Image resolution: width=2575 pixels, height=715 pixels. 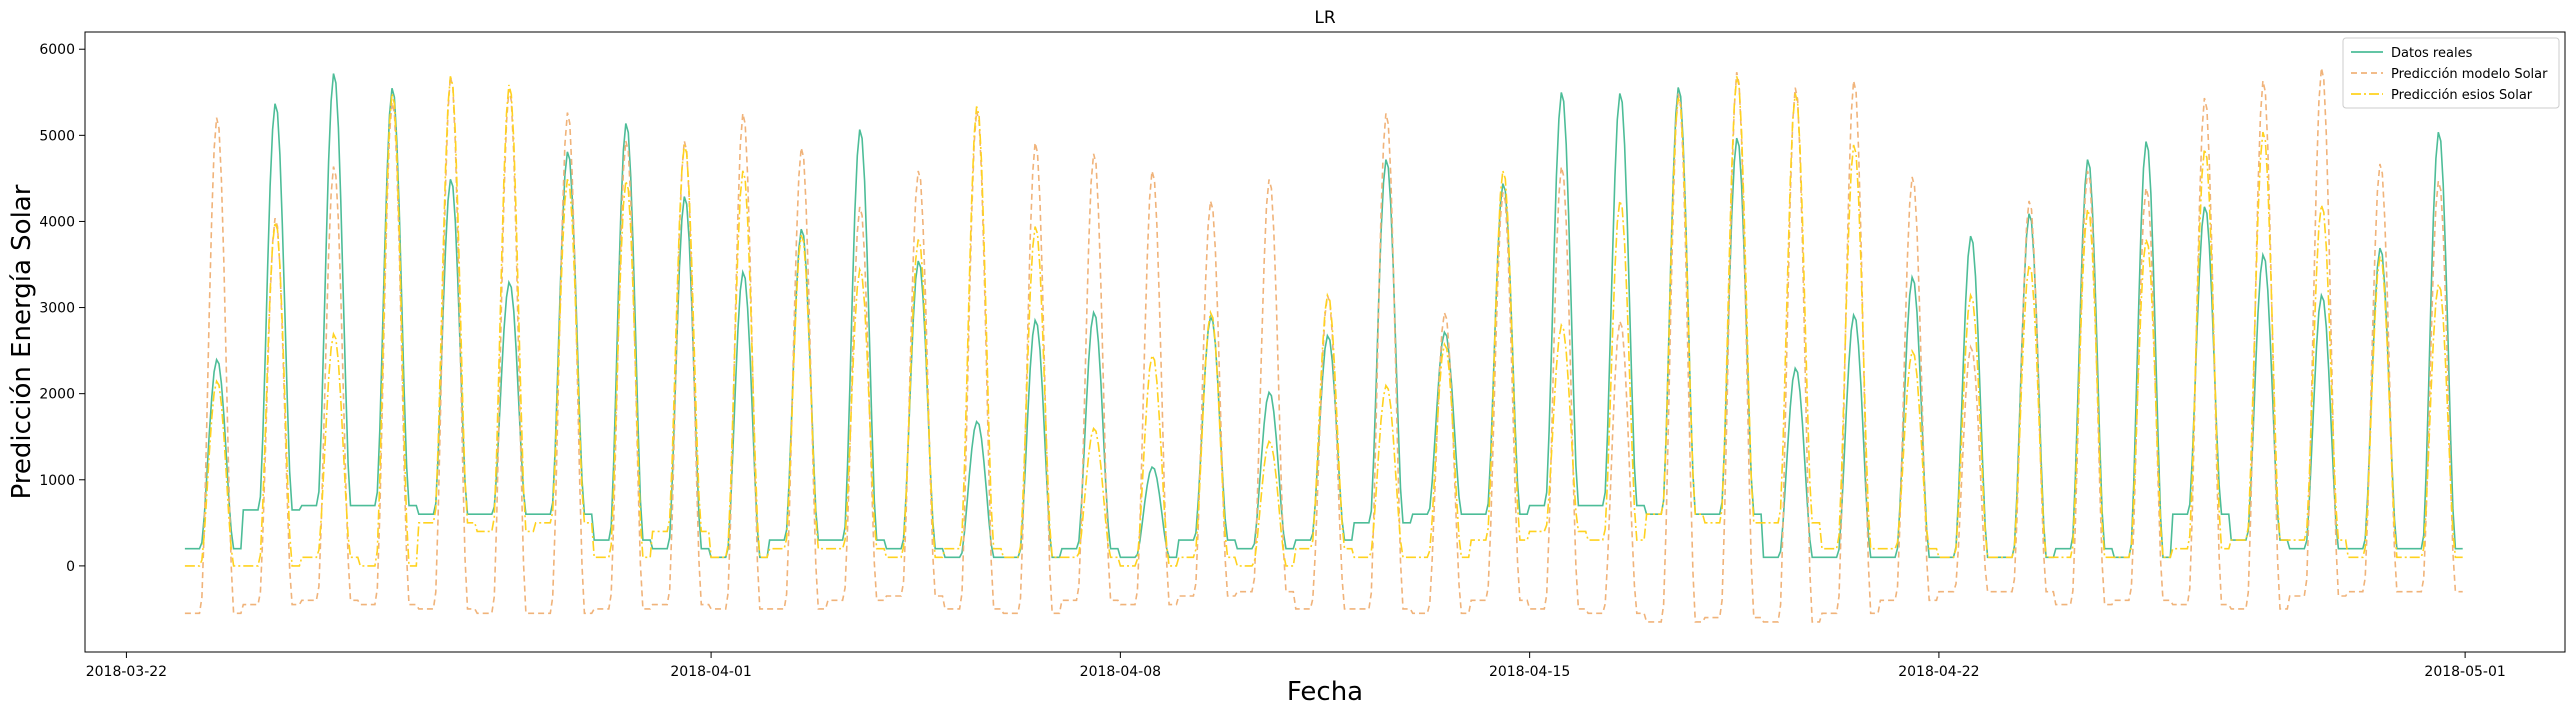 What do you see at coordinates (57, 222) in the screenshot?
I see `y-tick-label: 4000` at bounding box center [57, 222].